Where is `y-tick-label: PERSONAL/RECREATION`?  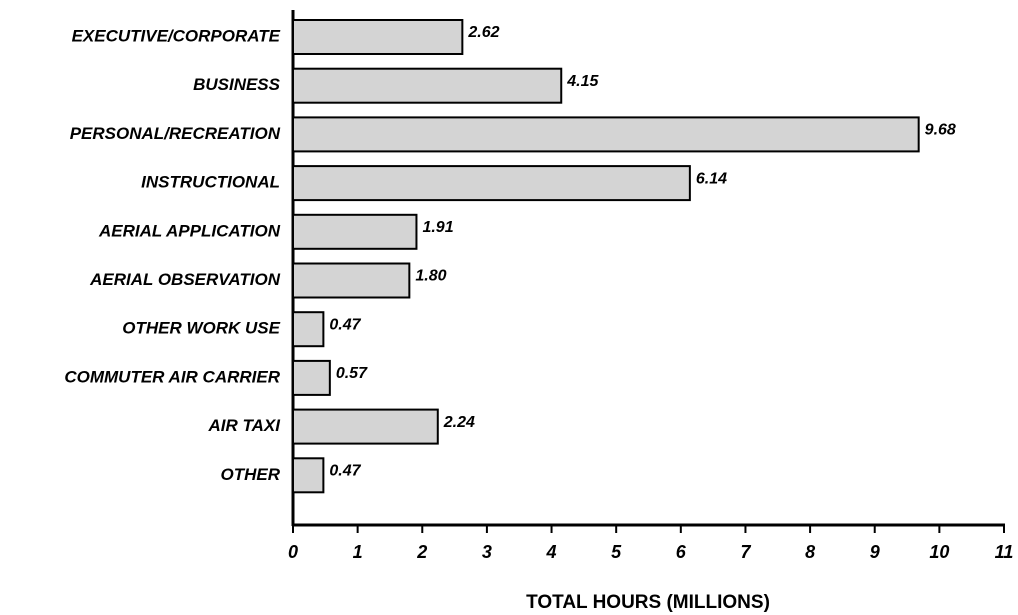
y-tick-label: PERSONAL/RECREATION is located at coordinates (175, 133).